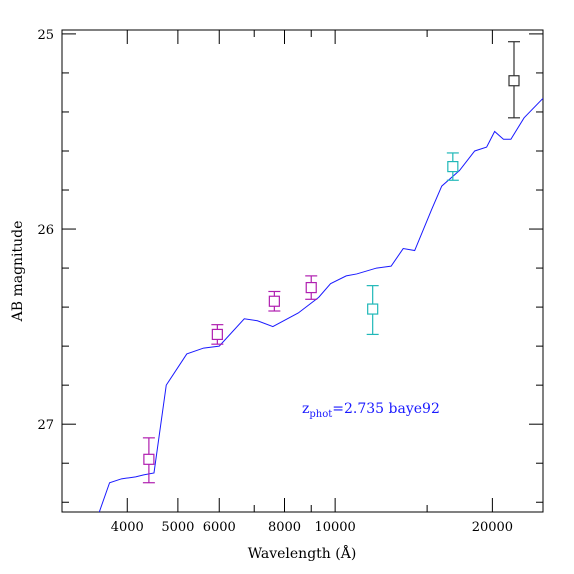 Image resolution: width=574 pixels, height=574 pixels. I want to click on annotation-value: =2.735 baye92, so click(386, 409).